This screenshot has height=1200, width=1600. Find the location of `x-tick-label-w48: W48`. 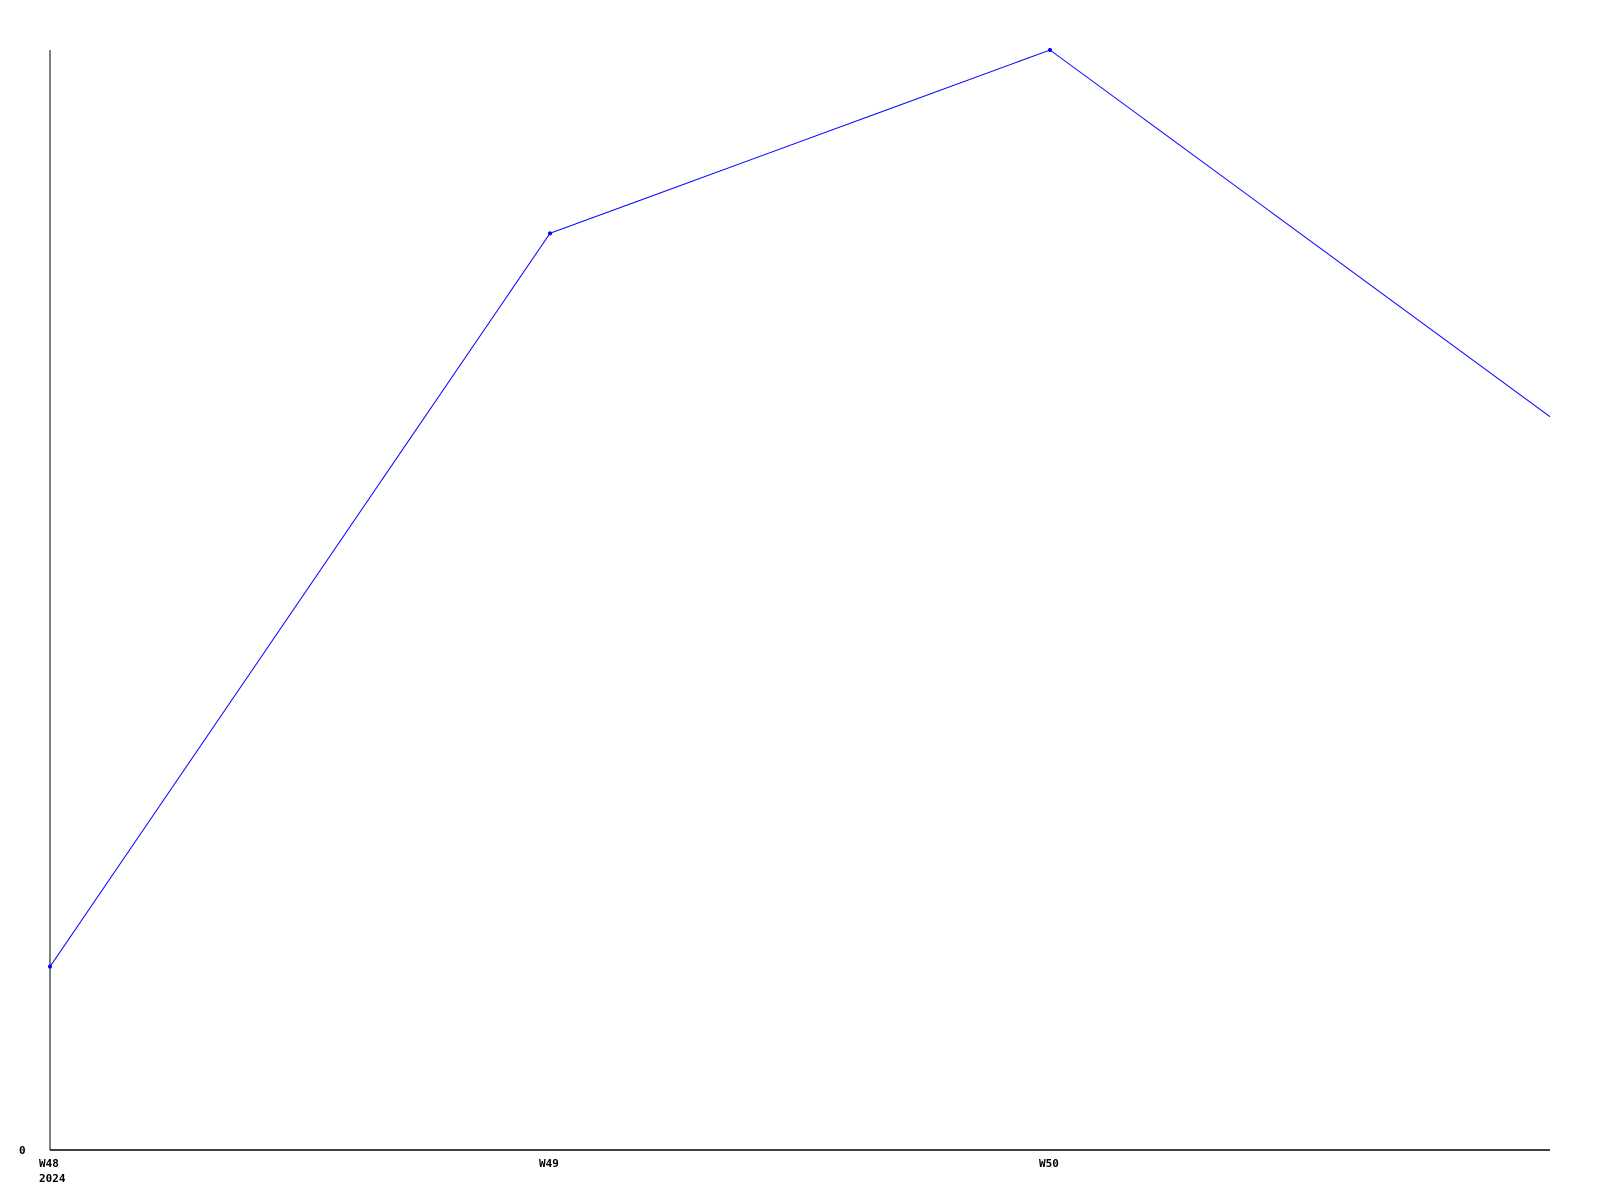

x-tick-label-w48: W48 is located at coordinates (49, 1163).